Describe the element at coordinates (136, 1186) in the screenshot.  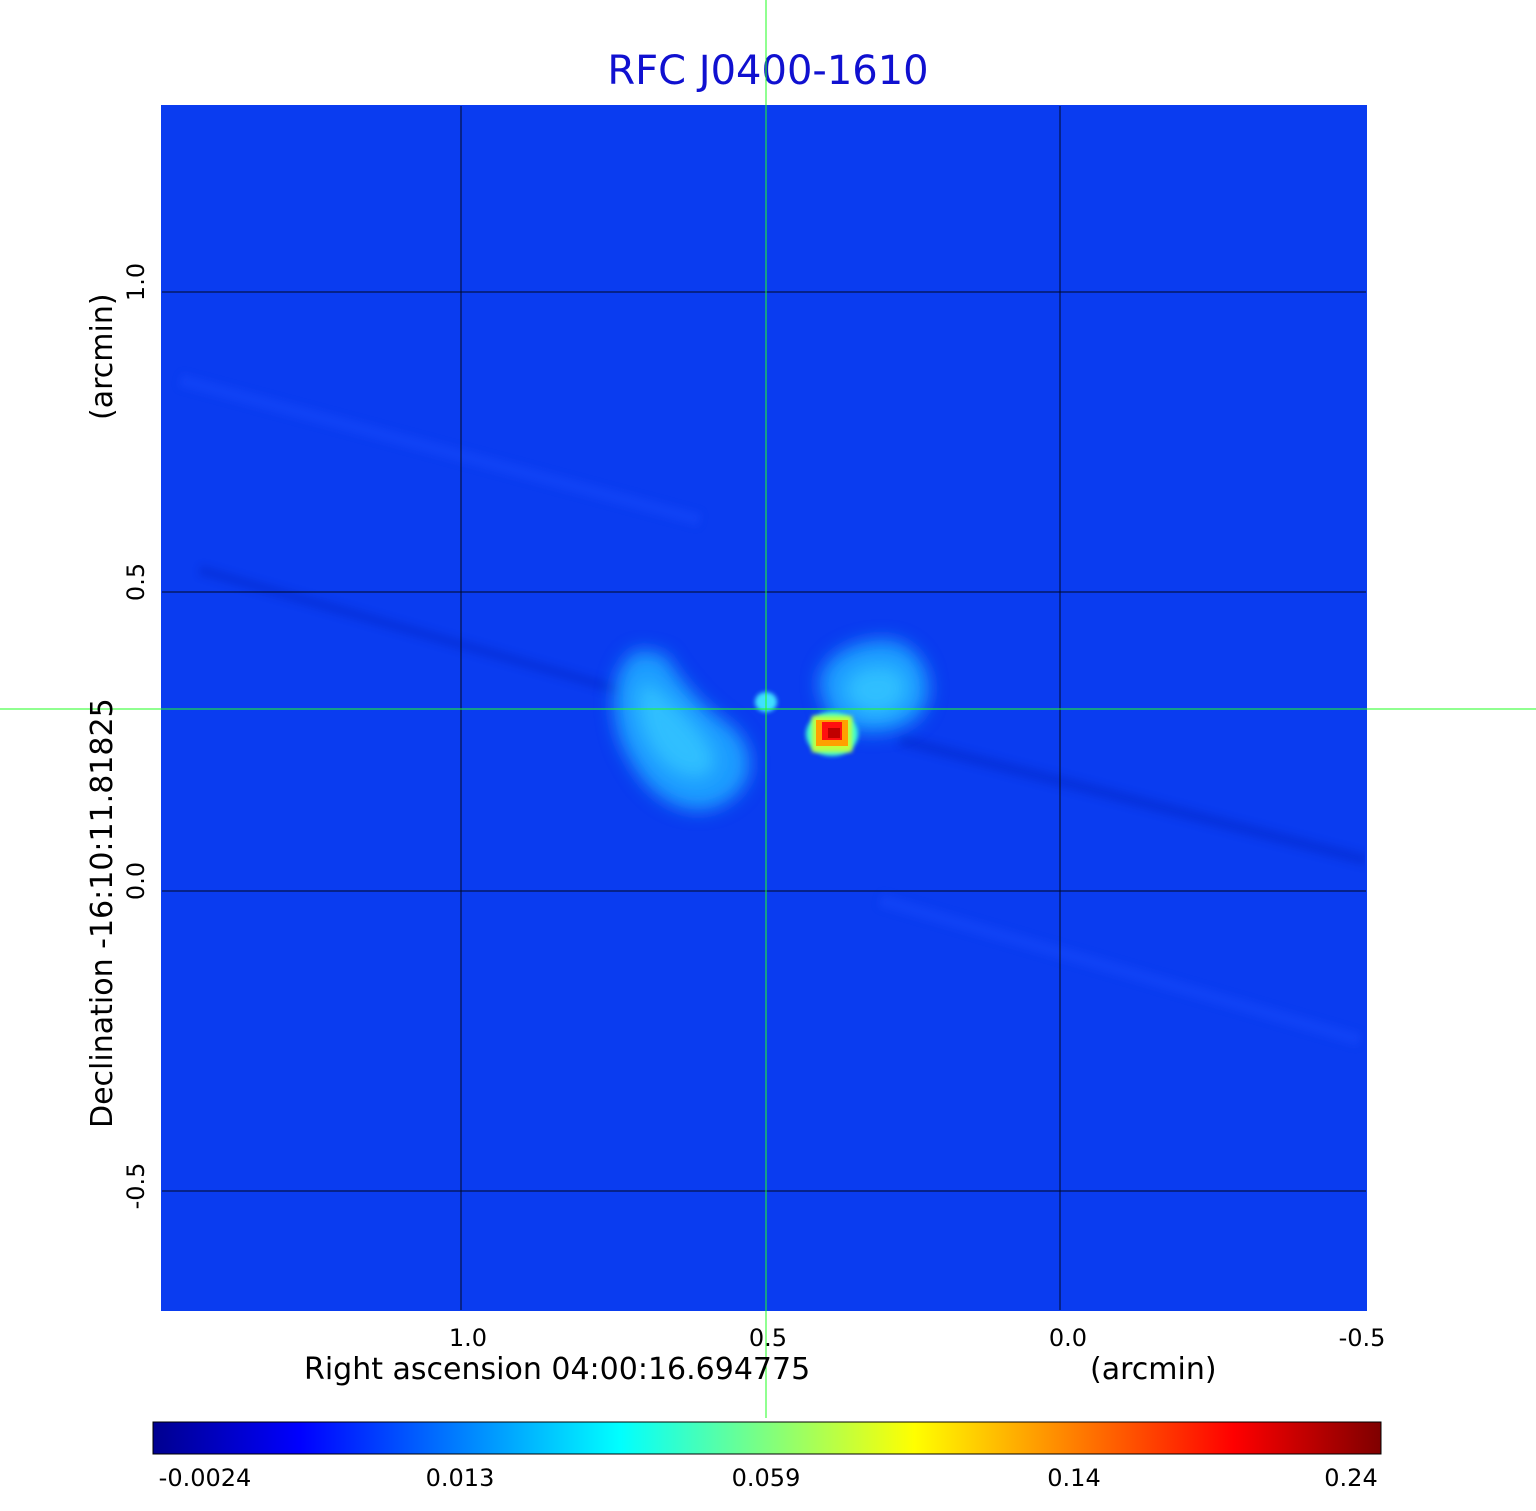
I see `y-tick-label: -0.5` at that location.